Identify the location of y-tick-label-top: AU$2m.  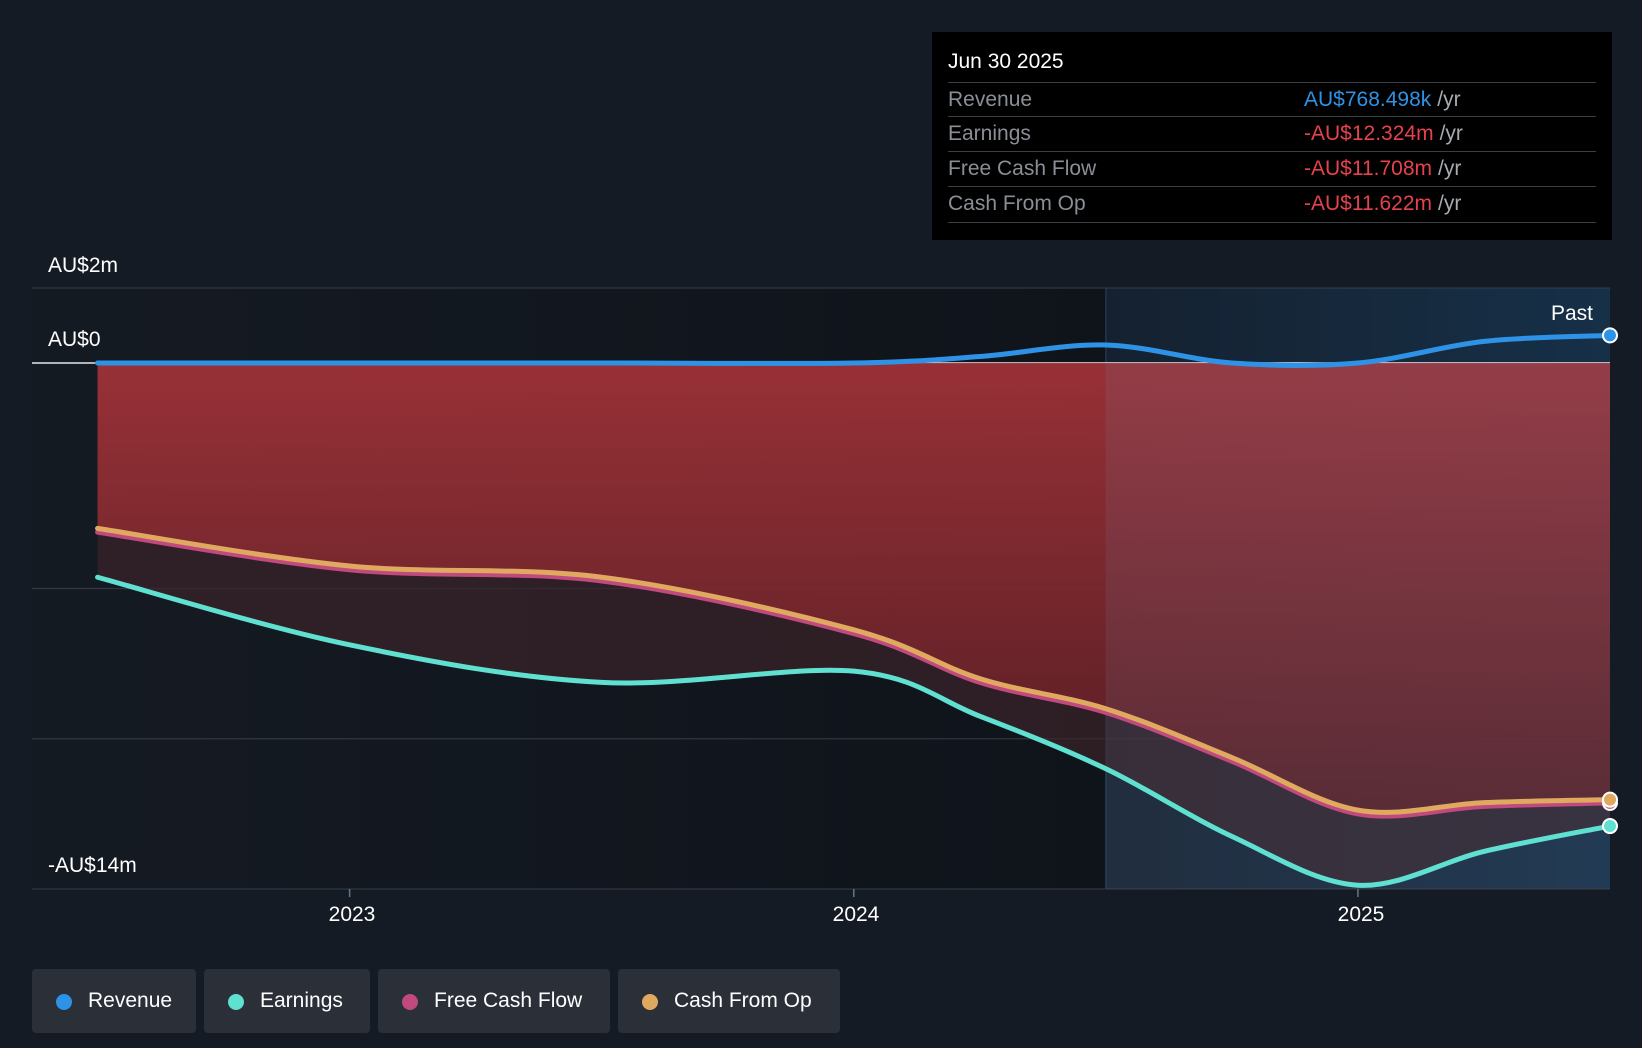
(83, 265).